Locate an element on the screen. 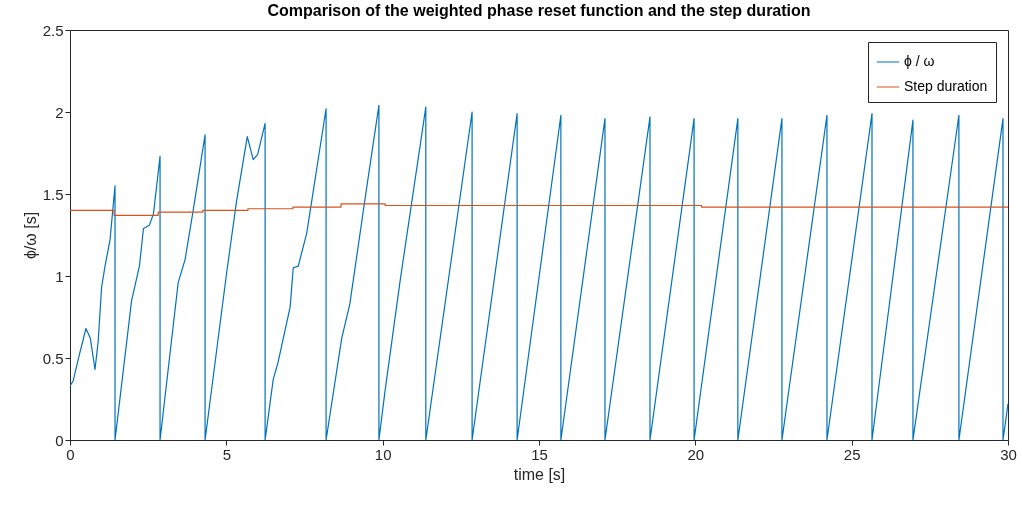  y-tick-label: 0 is located at coordinates (59, 440).